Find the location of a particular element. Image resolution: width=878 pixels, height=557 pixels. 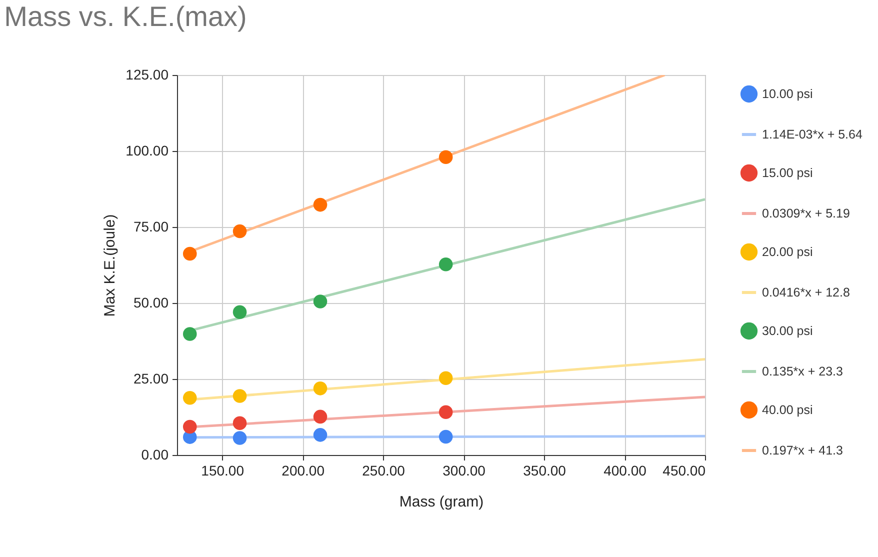

x-tick-label: 150.00 is located at coordinates (222, 470).